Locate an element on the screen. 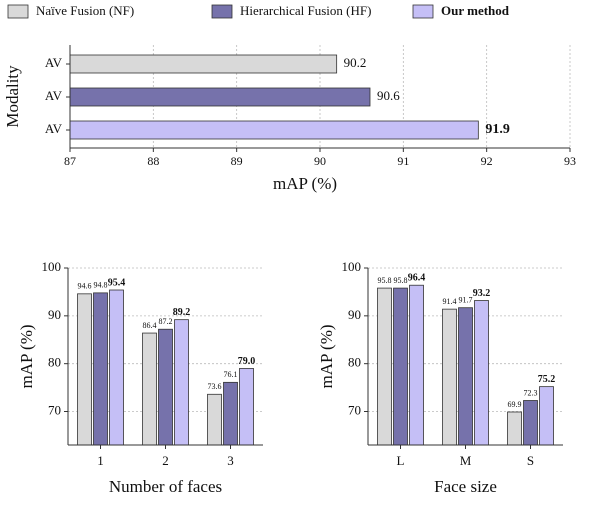 This screenshot has width=598, height=518. x-tick-label: M is located at coordinates (466, 460).